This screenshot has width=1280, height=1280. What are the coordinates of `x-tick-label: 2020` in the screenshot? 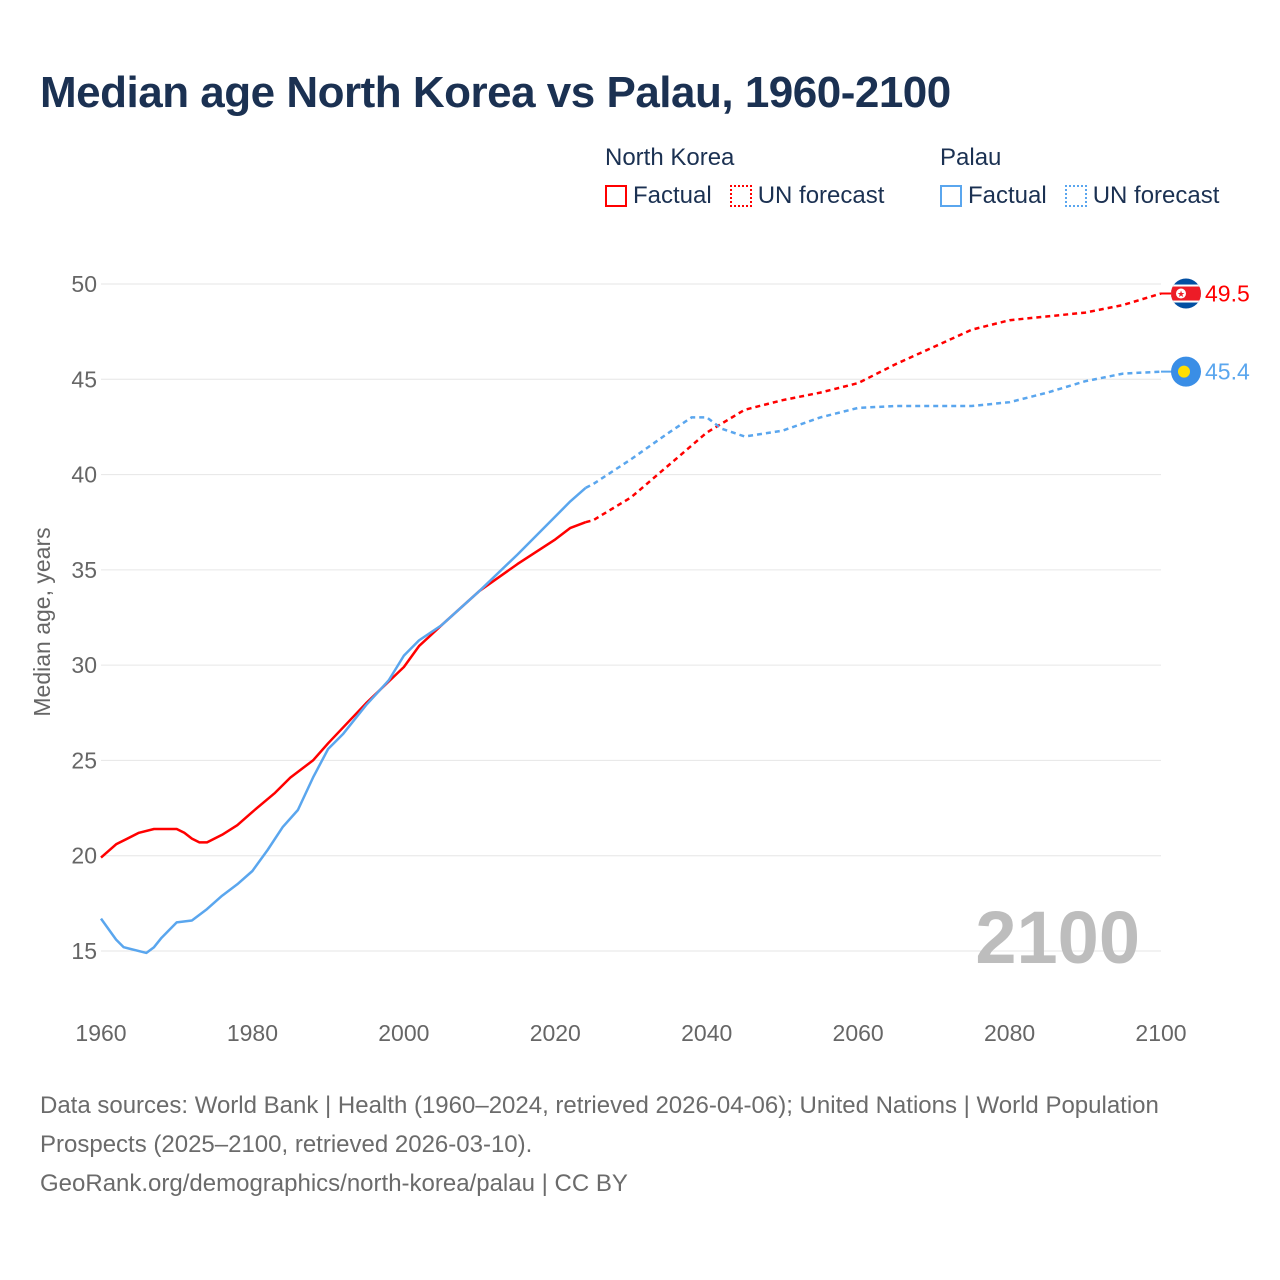 It's located at (555, 1033).